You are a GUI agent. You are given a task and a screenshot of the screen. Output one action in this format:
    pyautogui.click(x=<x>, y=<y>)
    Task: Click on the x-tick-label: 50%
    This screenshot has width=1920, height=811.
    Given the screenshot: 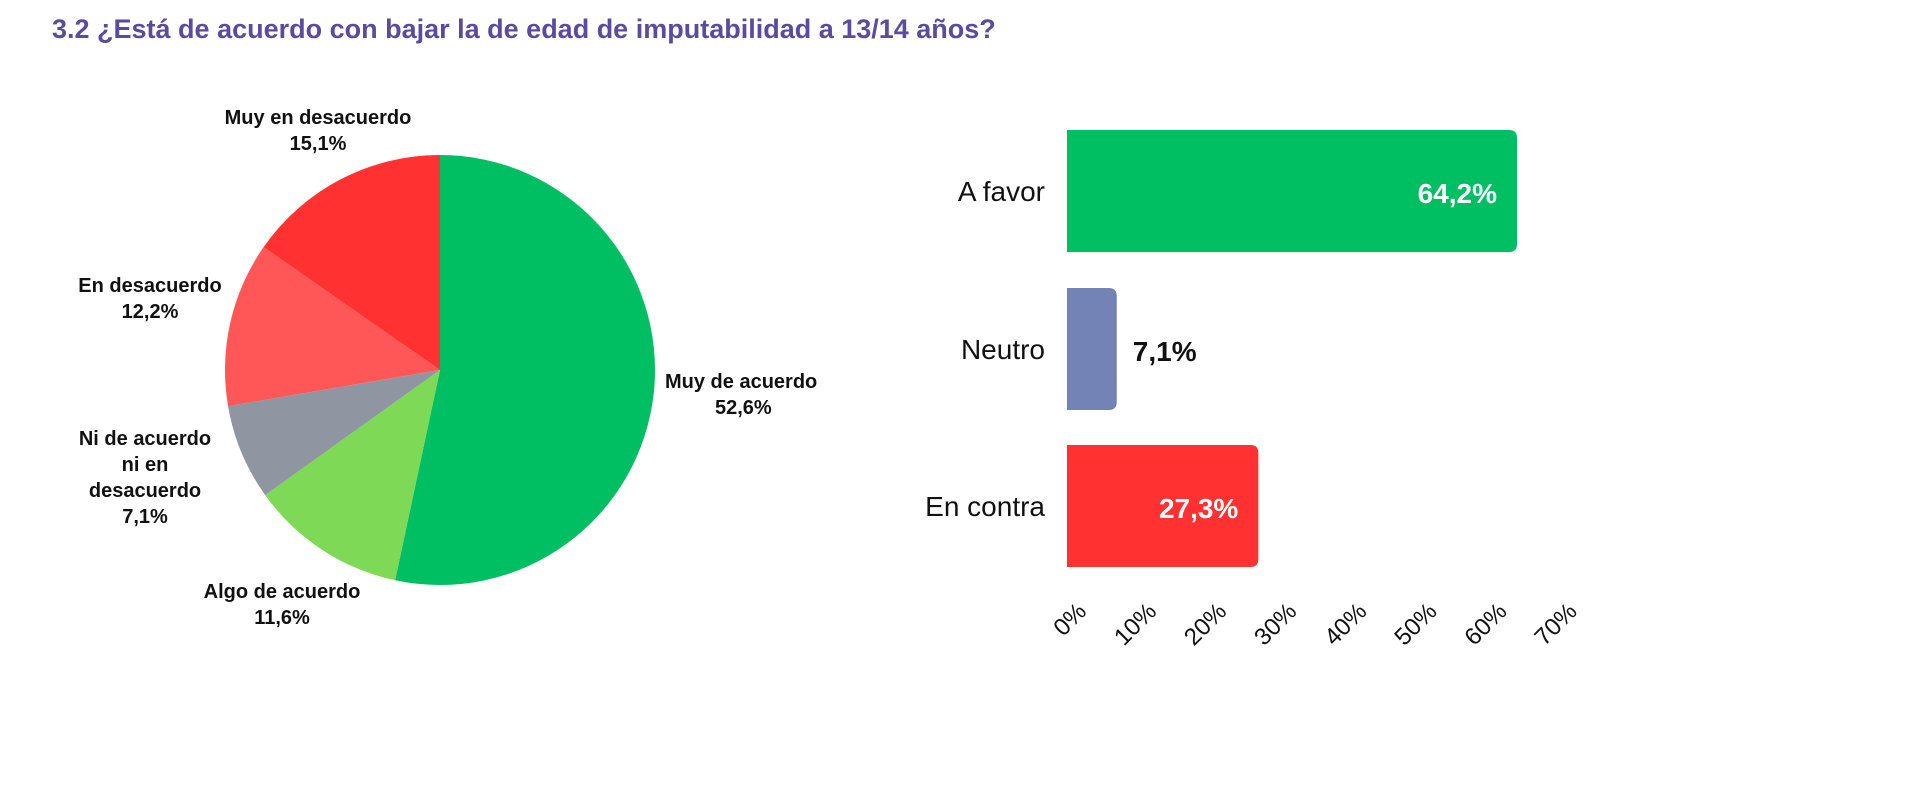 What is the action you would take?
    pyautogui.click(x=1415, y=624)
    